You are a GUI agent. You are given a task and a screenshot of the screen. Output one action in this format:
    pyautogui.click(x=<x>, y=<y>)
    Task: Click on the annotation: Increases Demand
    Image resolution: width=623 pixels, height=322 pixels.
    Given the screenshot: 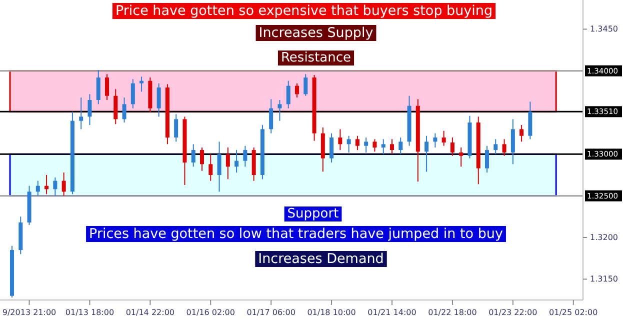 What is the action you would take?
    pyautogui.click(x=321, y=259)
    